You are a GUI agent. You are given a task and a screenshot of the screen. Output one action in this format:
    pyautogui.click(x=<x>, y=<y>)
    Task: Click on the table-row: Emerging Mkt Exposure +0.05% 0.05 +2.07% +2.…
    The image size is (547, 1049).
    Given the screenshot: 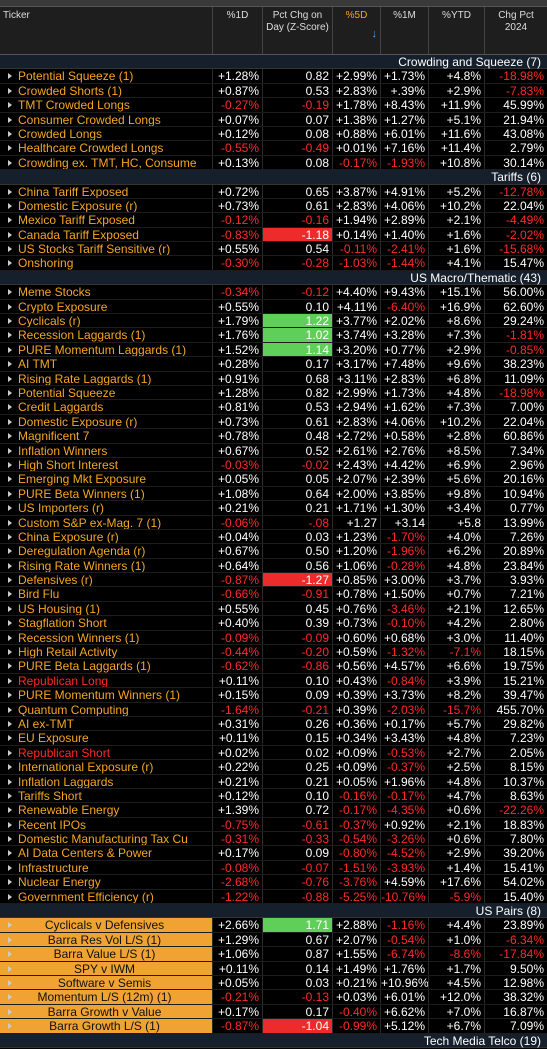 What is the action you would take?
    pyautogui.click(x=273, y=479)
    